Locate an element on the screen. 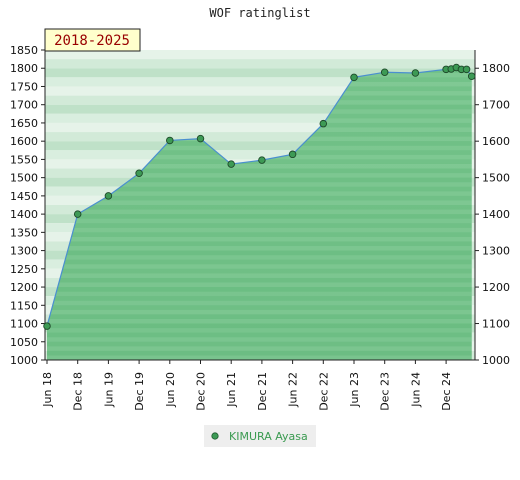  legend-label: KIMURA Ayasa is located at coordinates (268, 436).